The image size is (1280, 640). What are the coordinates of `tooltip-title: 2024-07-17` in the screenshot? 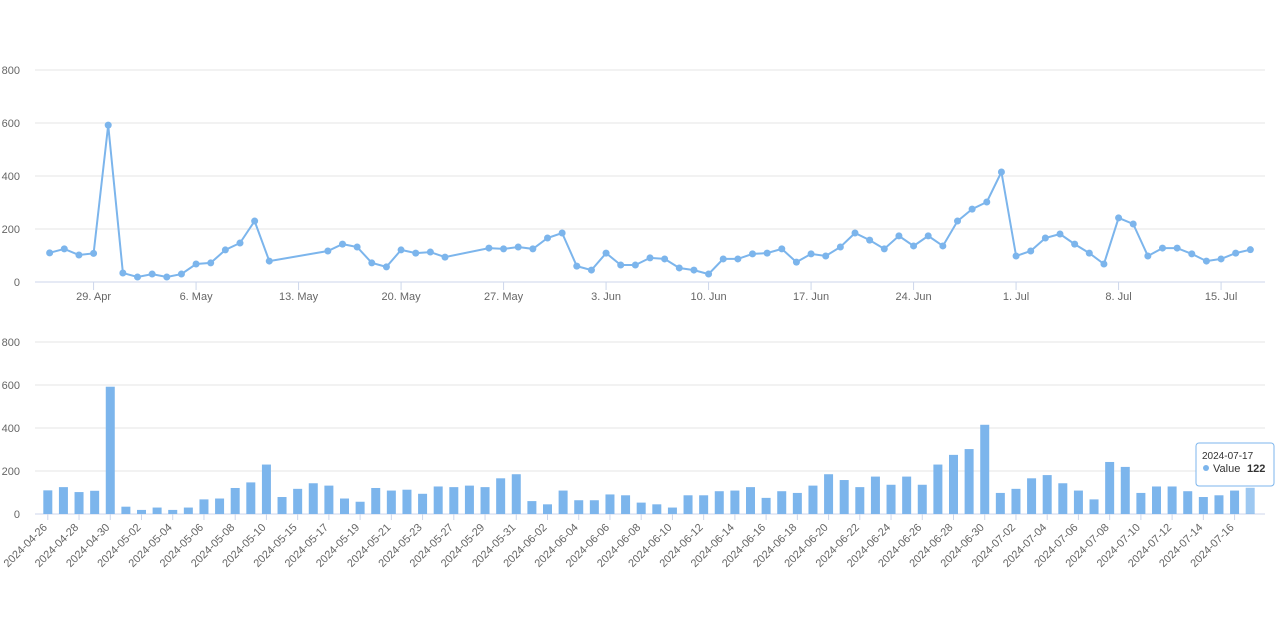 It's located at (1228, 456).